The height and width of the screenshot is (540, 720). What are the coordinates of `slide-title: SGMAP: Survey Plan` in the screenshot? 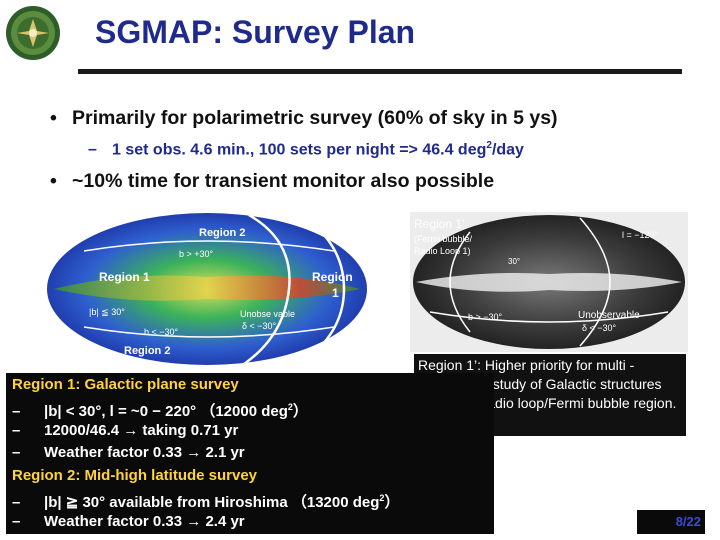 It's located at (255, 32).